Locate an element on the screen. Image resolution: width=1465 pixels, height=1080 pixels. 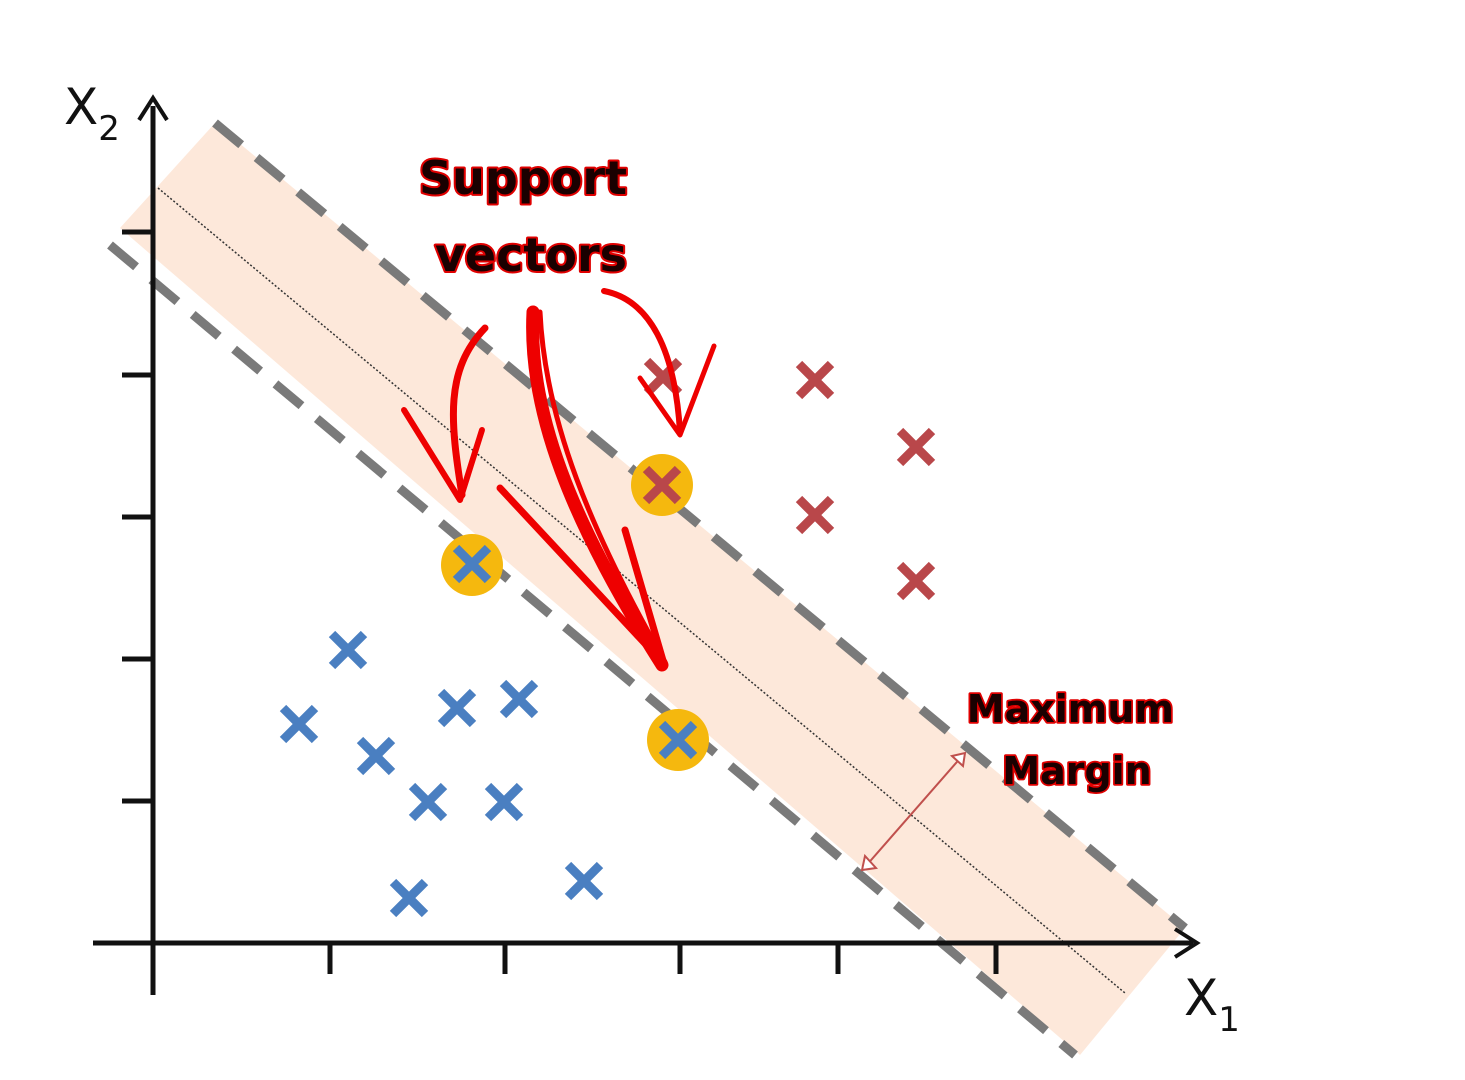
x-axis-title-subscript: 1 is located at coordinates (1229, 1020).